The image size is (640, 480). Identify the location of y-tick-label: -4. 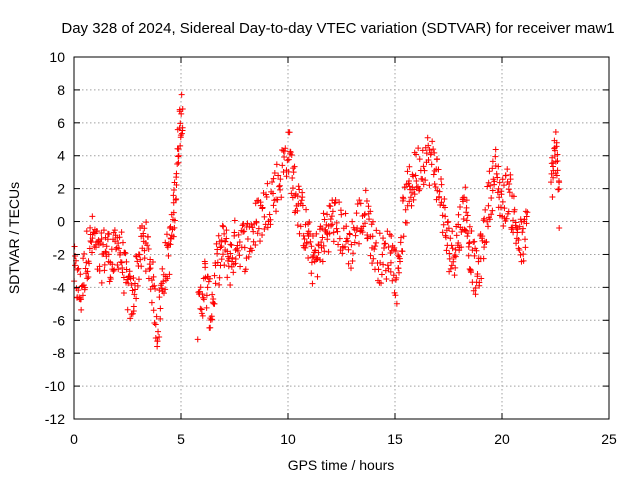
(59, 287).